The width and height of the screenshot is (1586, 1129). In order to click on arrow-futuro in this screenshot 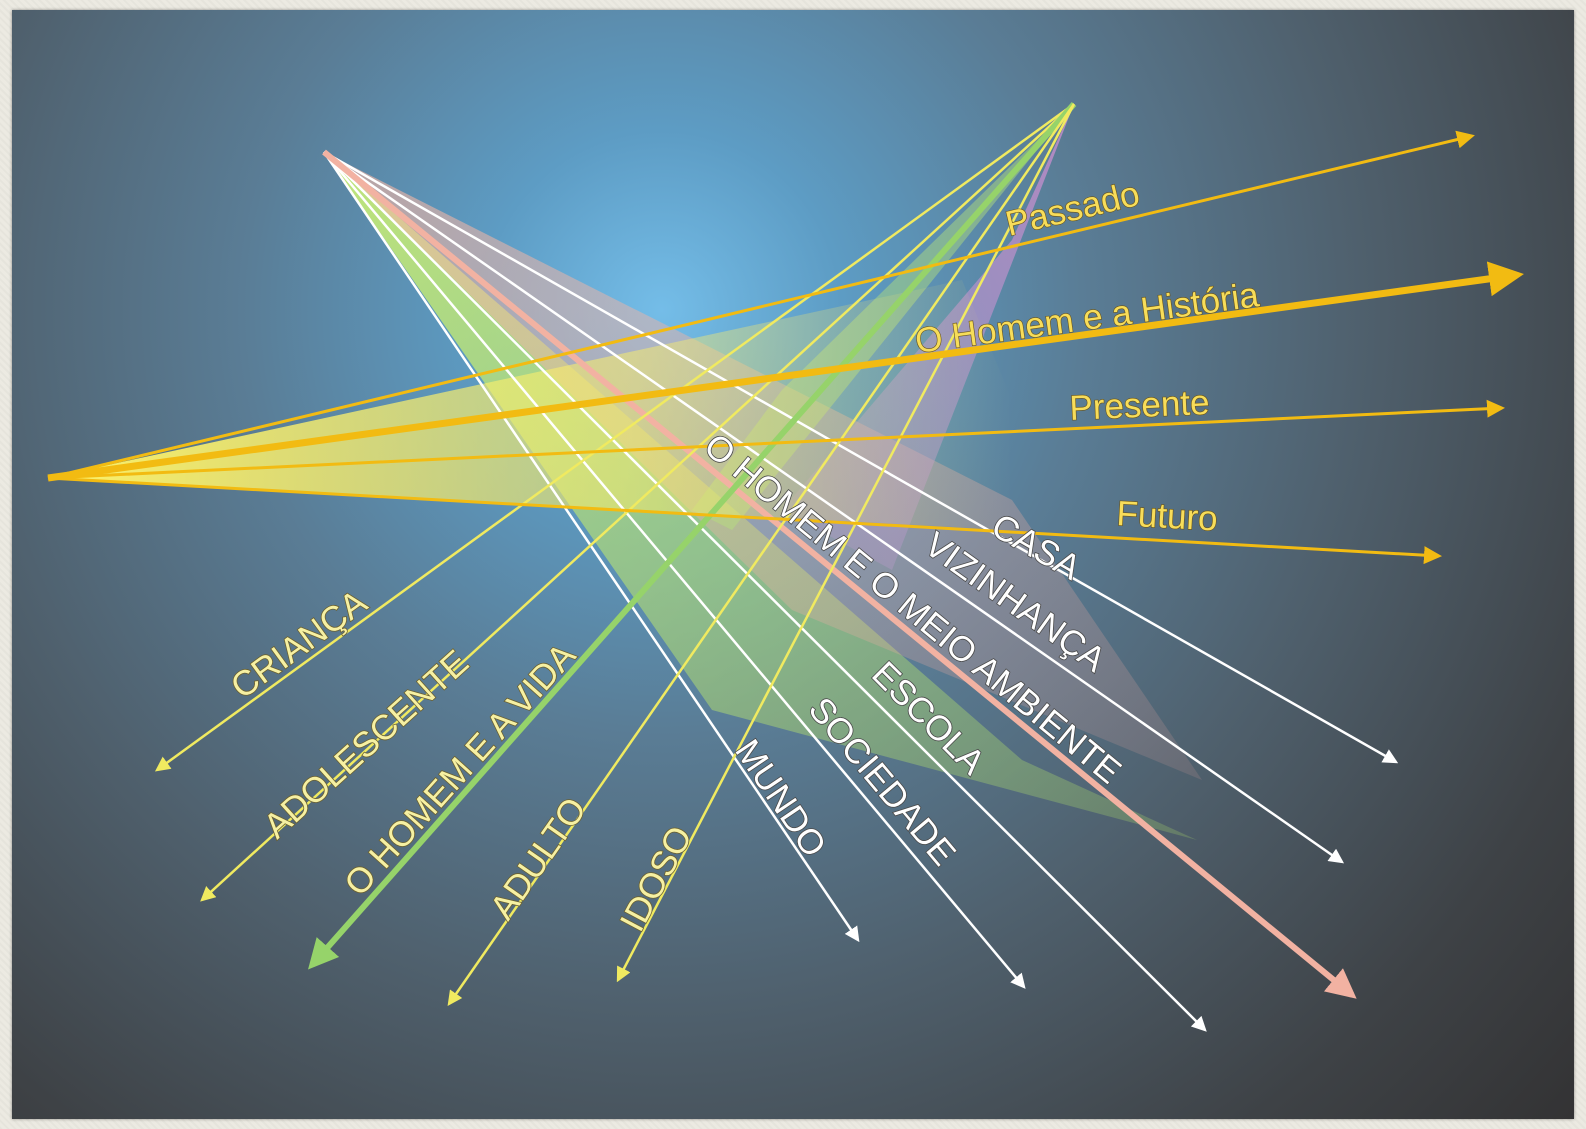, I will do `click(744, 520)`.